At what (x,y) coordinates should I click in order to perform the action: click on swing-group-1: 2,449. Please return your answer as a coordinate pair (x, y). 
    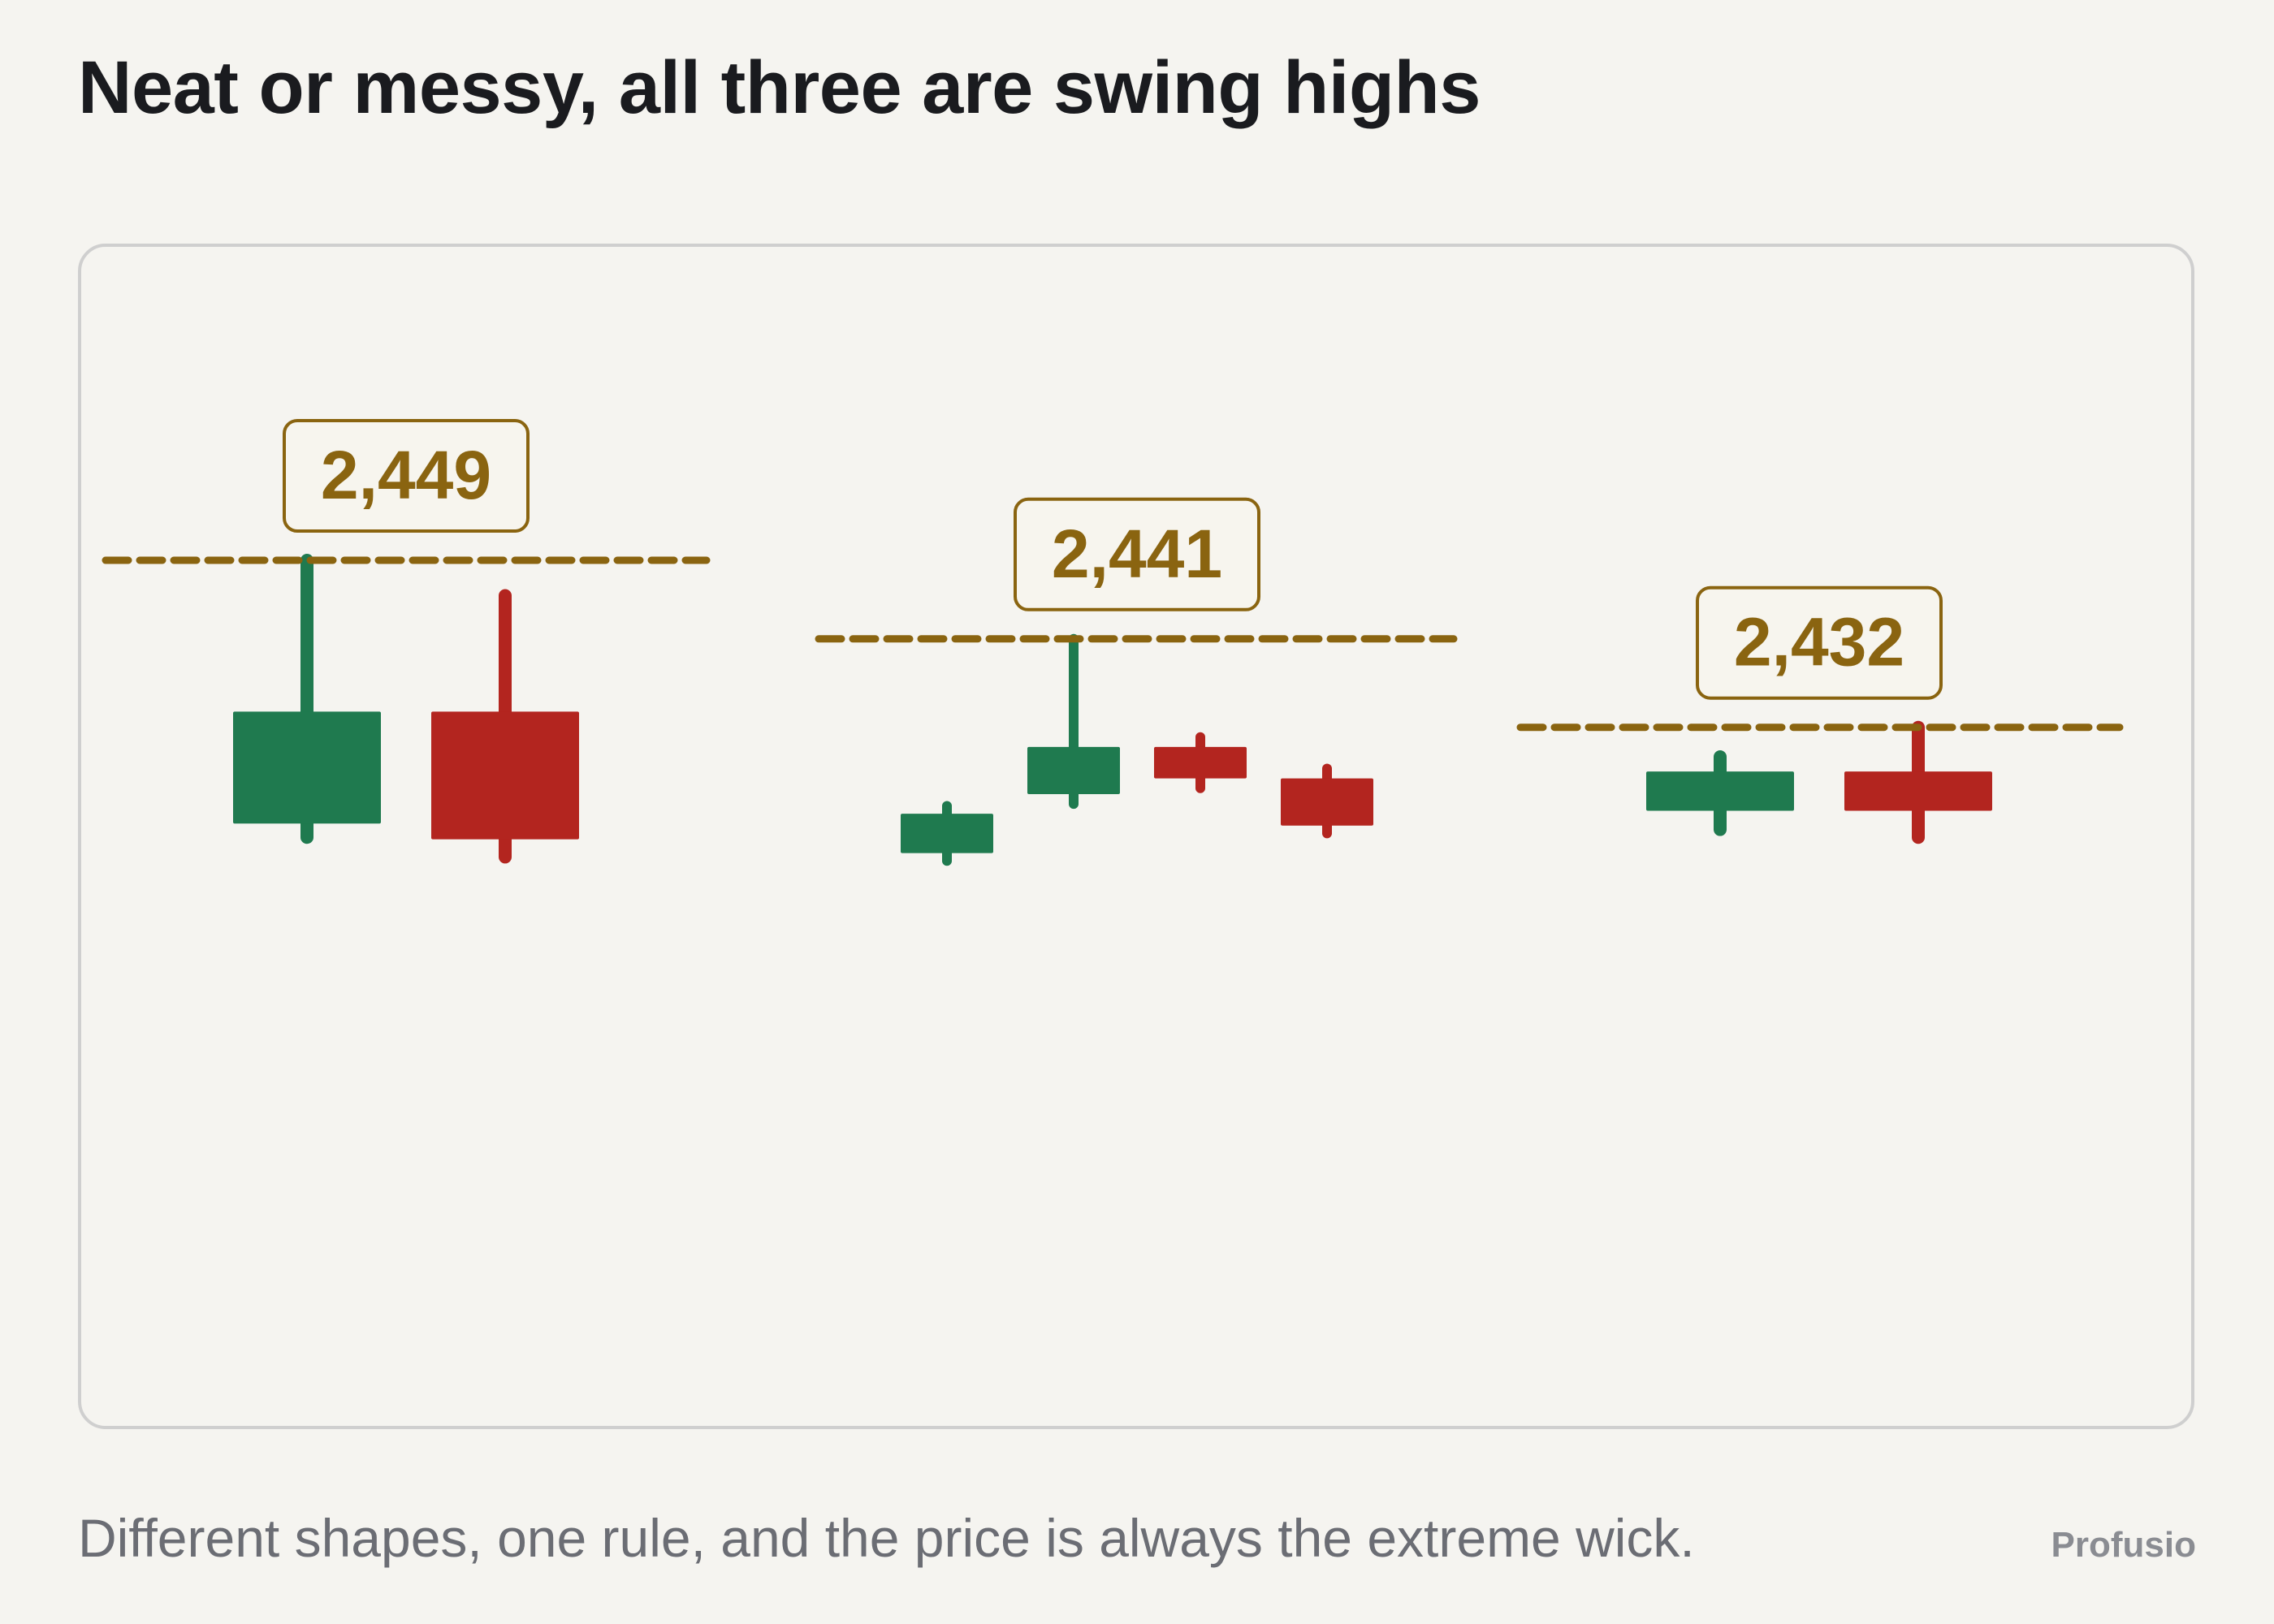
    Looking at the image, I should click on (406, 642).